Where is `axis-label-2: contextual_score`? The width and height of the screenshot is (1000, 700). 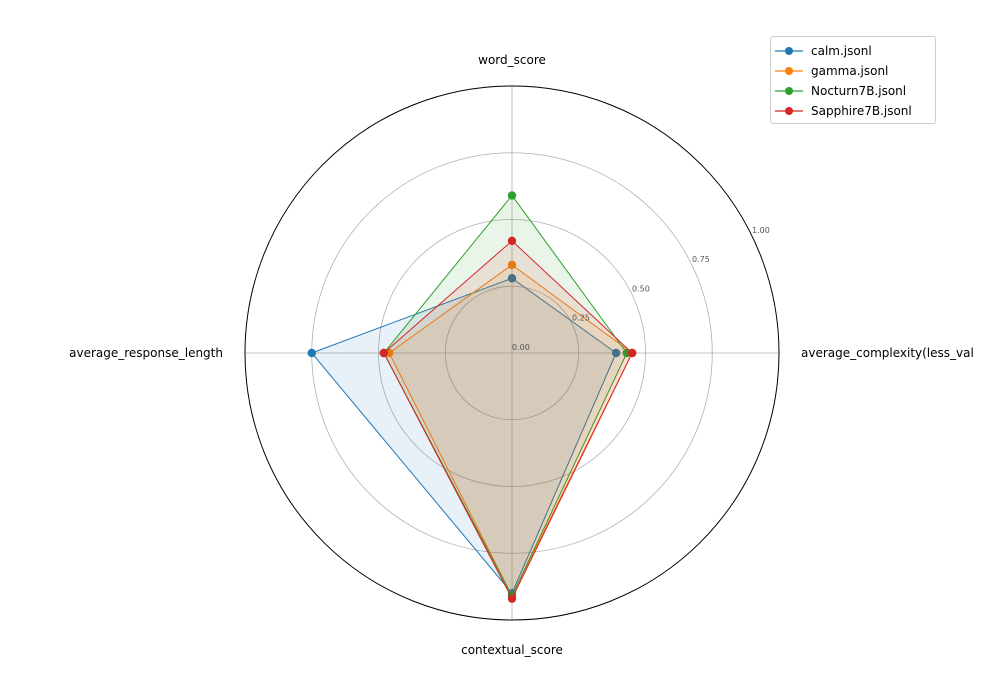 axis-label-2: contextual_score is located at coordinates (512, 650).